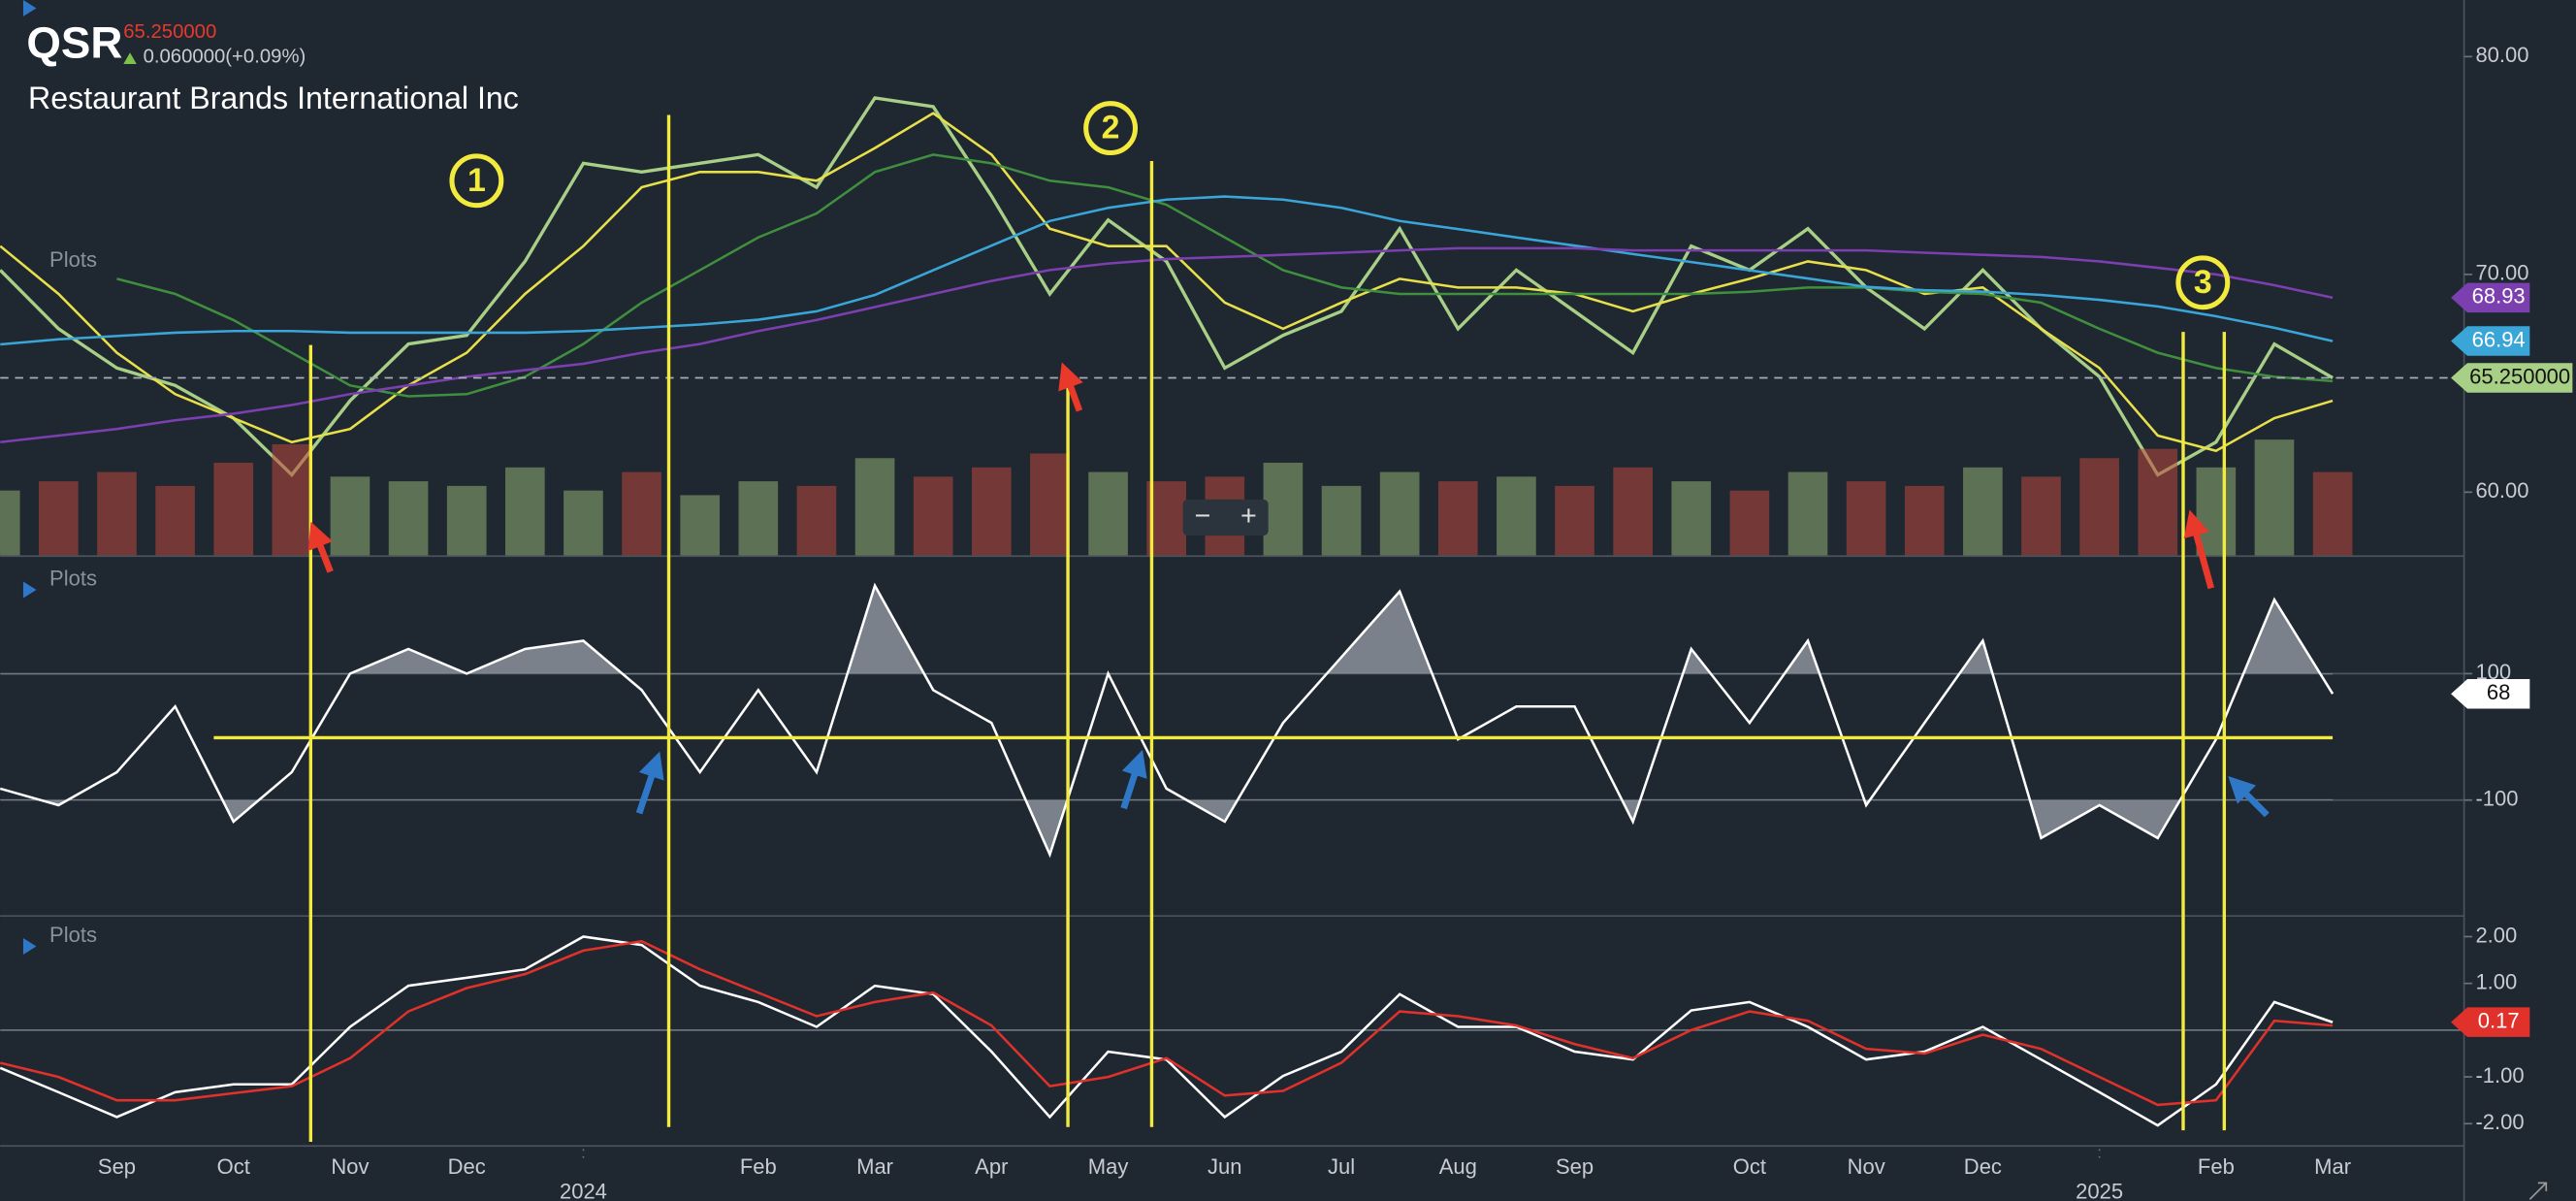 This screenshot has width=2576, height=1201. Describe the element at coordinates (2499, 296) in the screenshot. I see `badge-label: 68.93` at that location.